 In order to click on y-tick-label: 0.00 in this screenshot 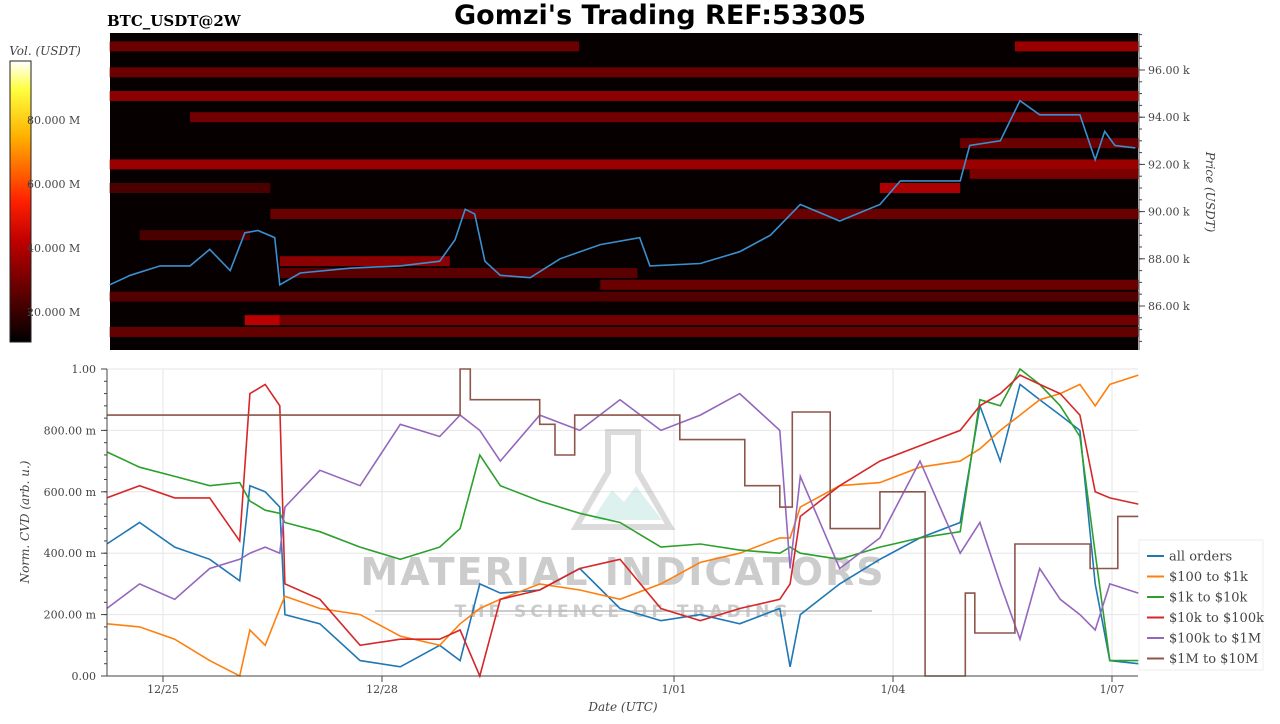, I will do `click(84, 676)`.